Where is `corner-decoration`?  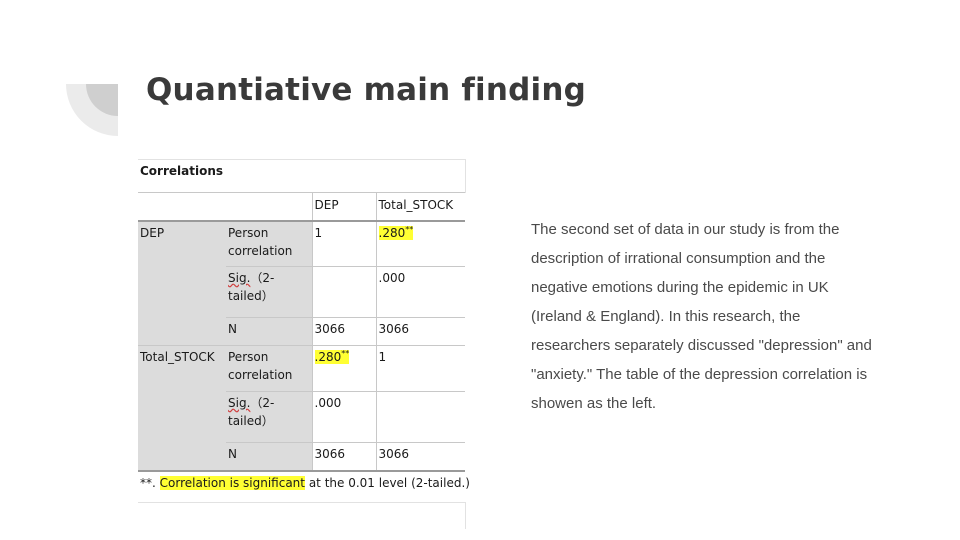
corner-decoration is located at coordinates (92, 110).